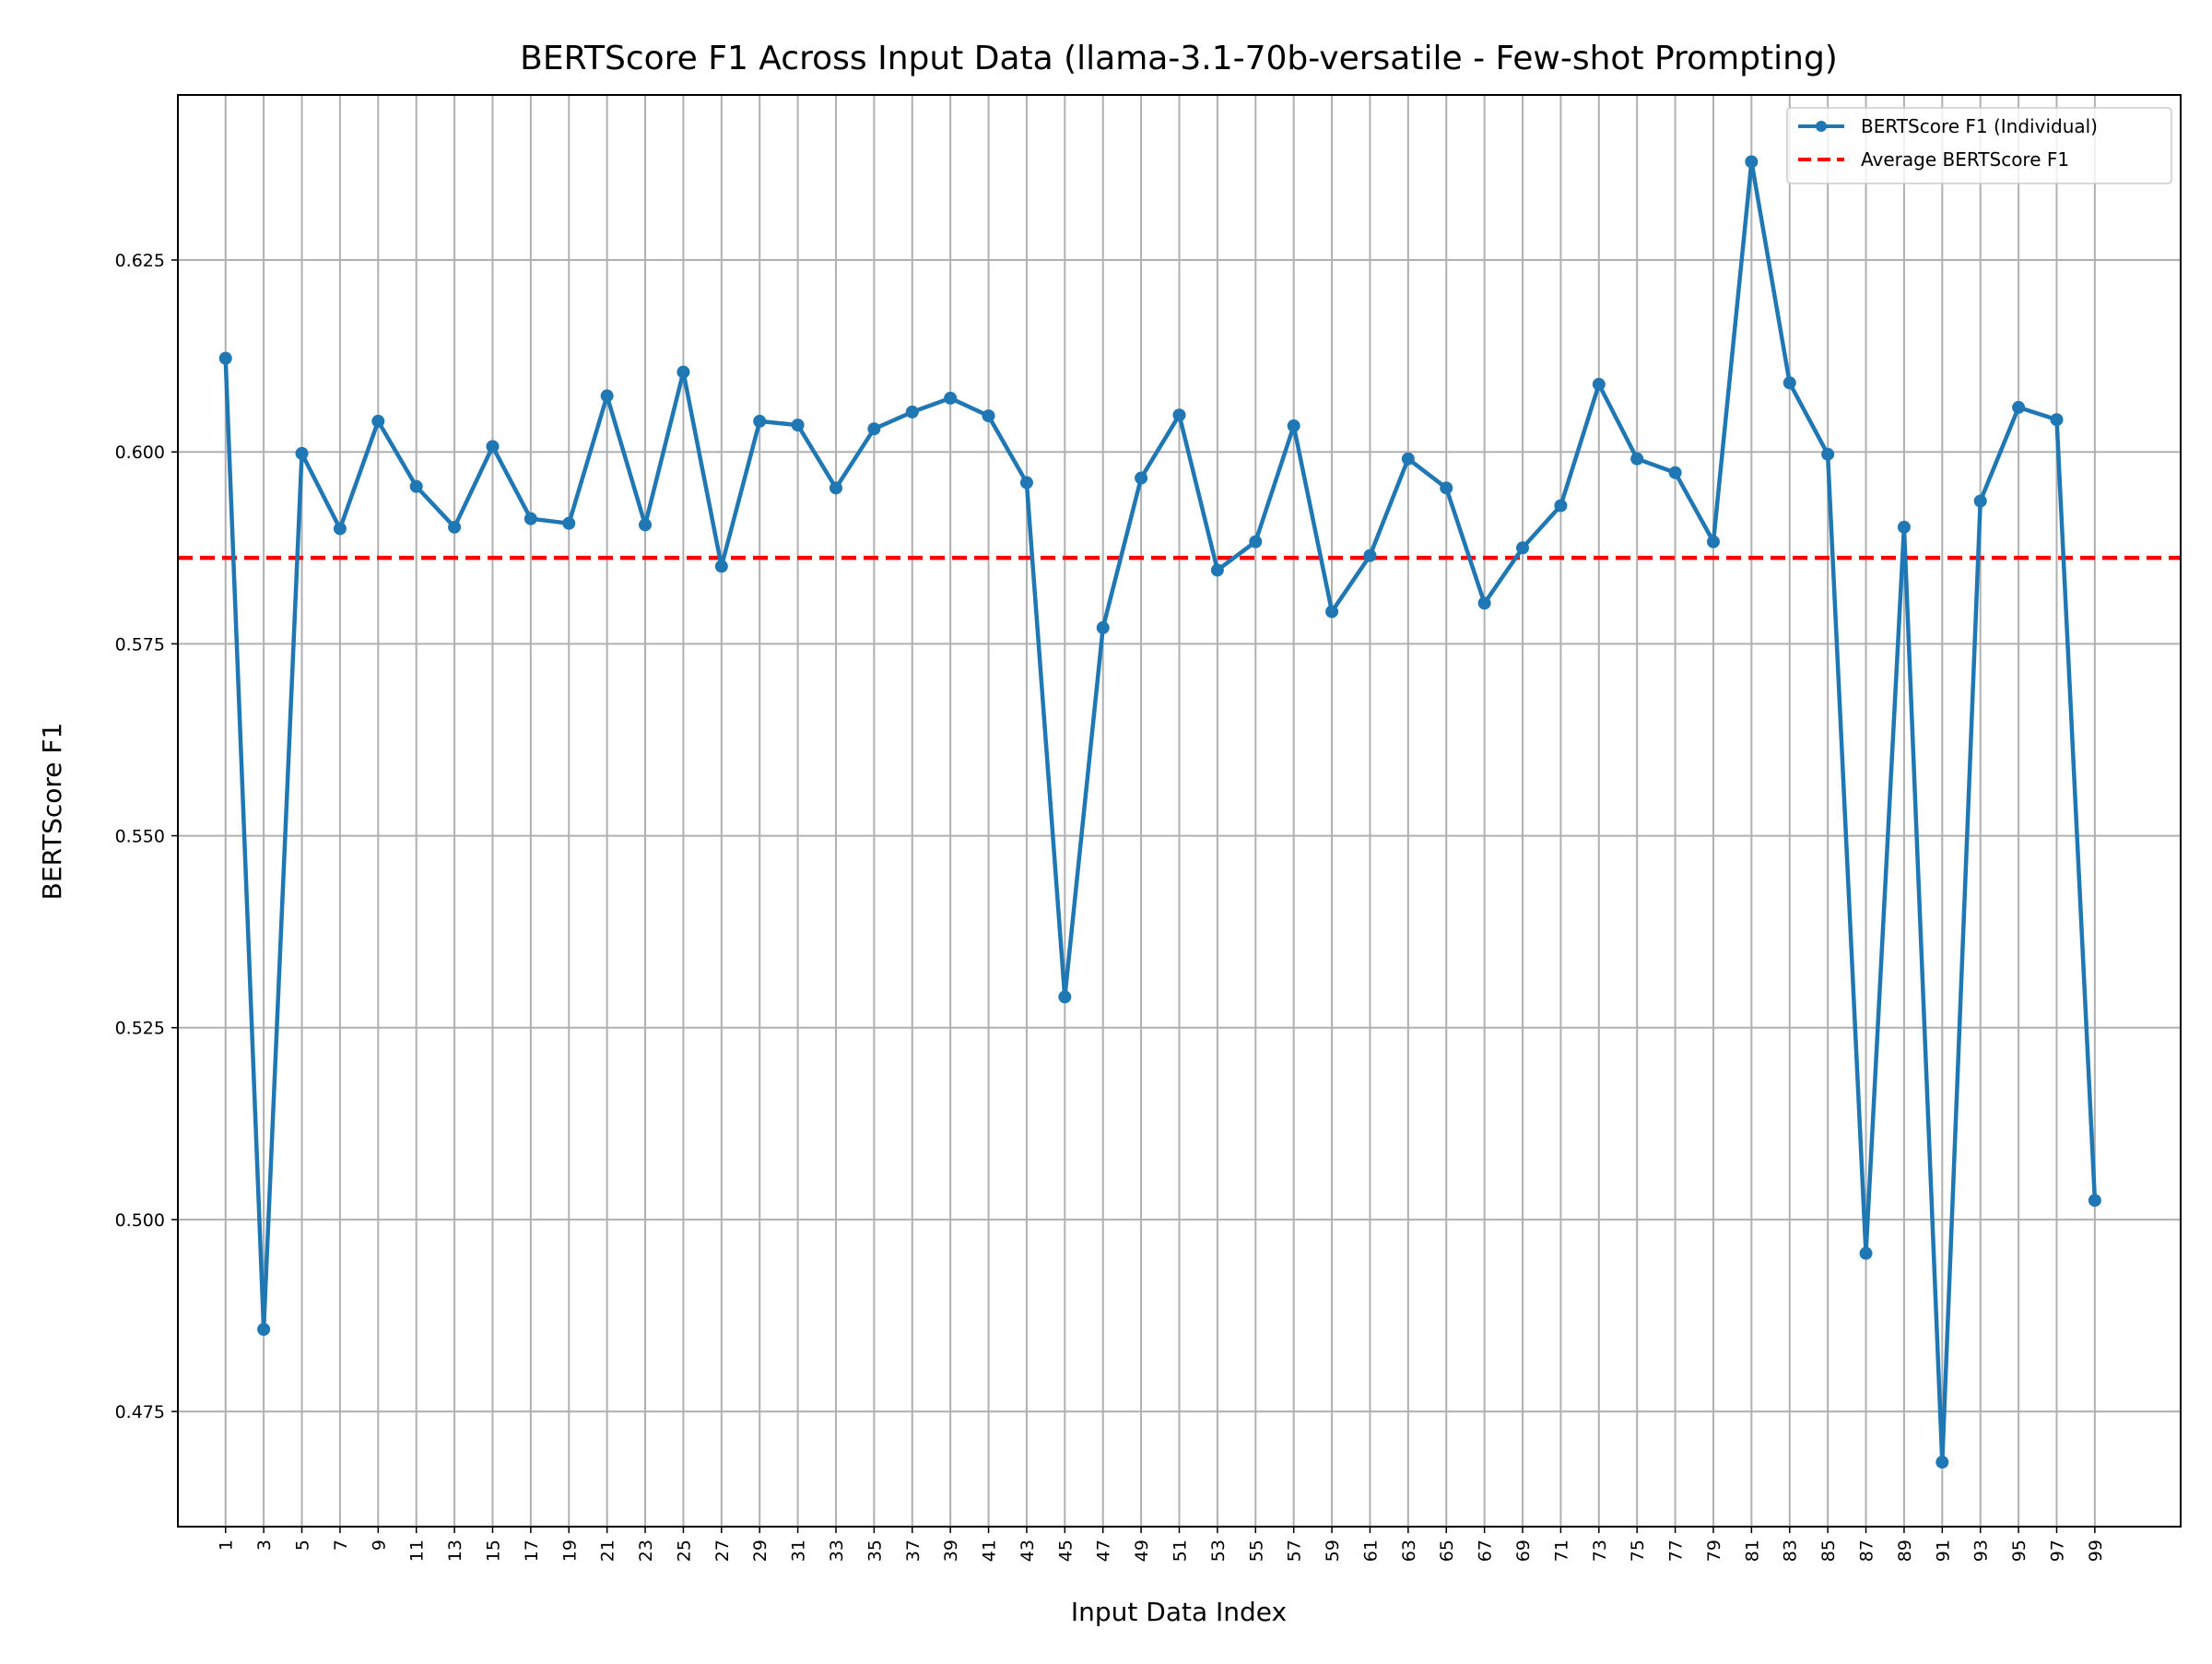 Image resolution: width=2212 pixels, height=1664 pixels. What do you see at coordinates (264, 1545) in the screenshot?
I see `x-tick-label: 3` at bounding box center [264, 1545].